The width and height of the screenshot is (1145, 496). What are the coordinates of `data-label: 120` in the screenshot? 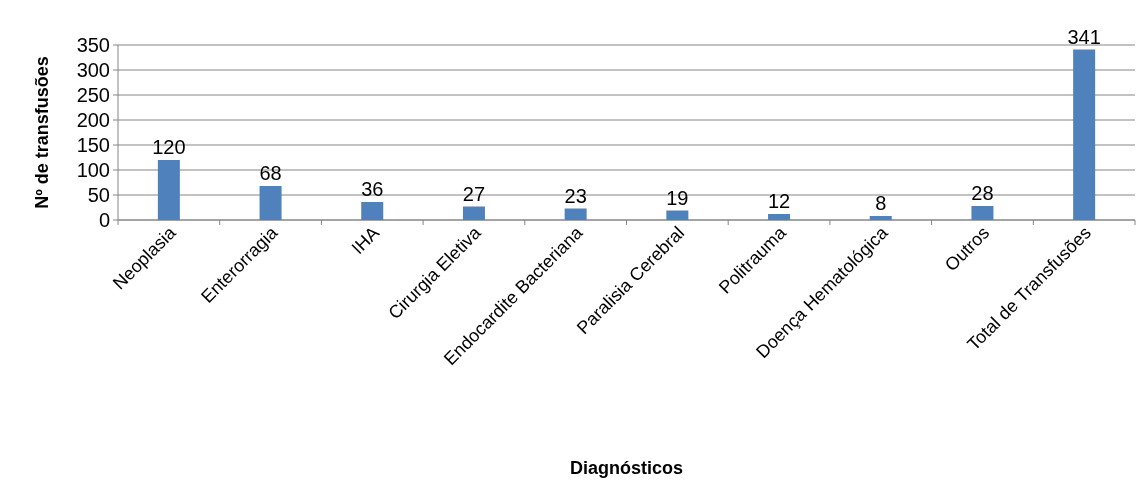 It's located at (169, 147).